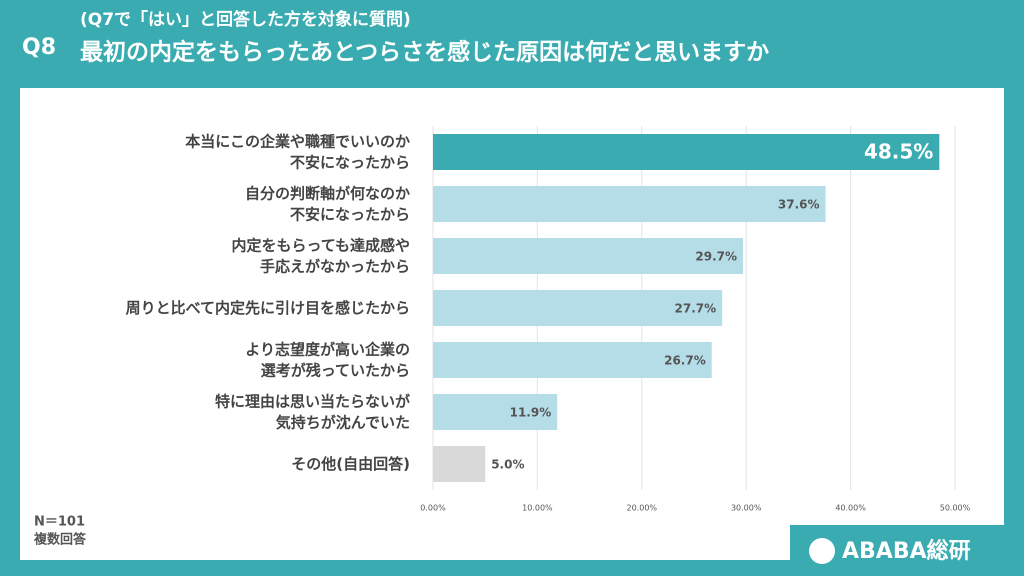  Describe the element at coordinates (822, 551) in the screenshot. I see `logo-icon` at that location.